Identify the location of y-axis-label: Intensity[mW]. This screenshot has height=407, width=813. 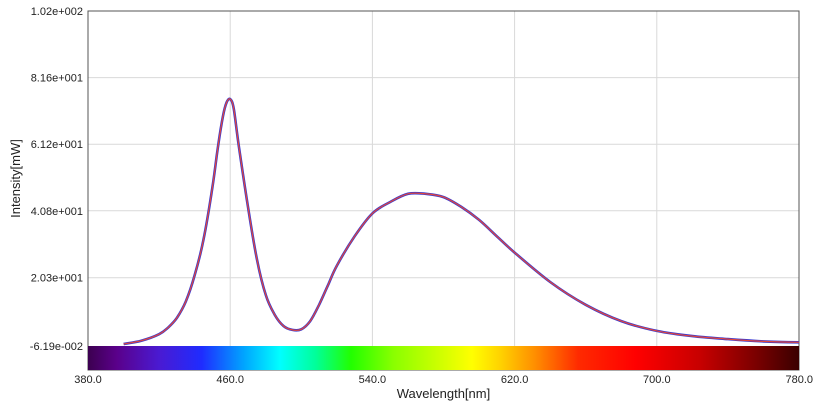
(15, 178).